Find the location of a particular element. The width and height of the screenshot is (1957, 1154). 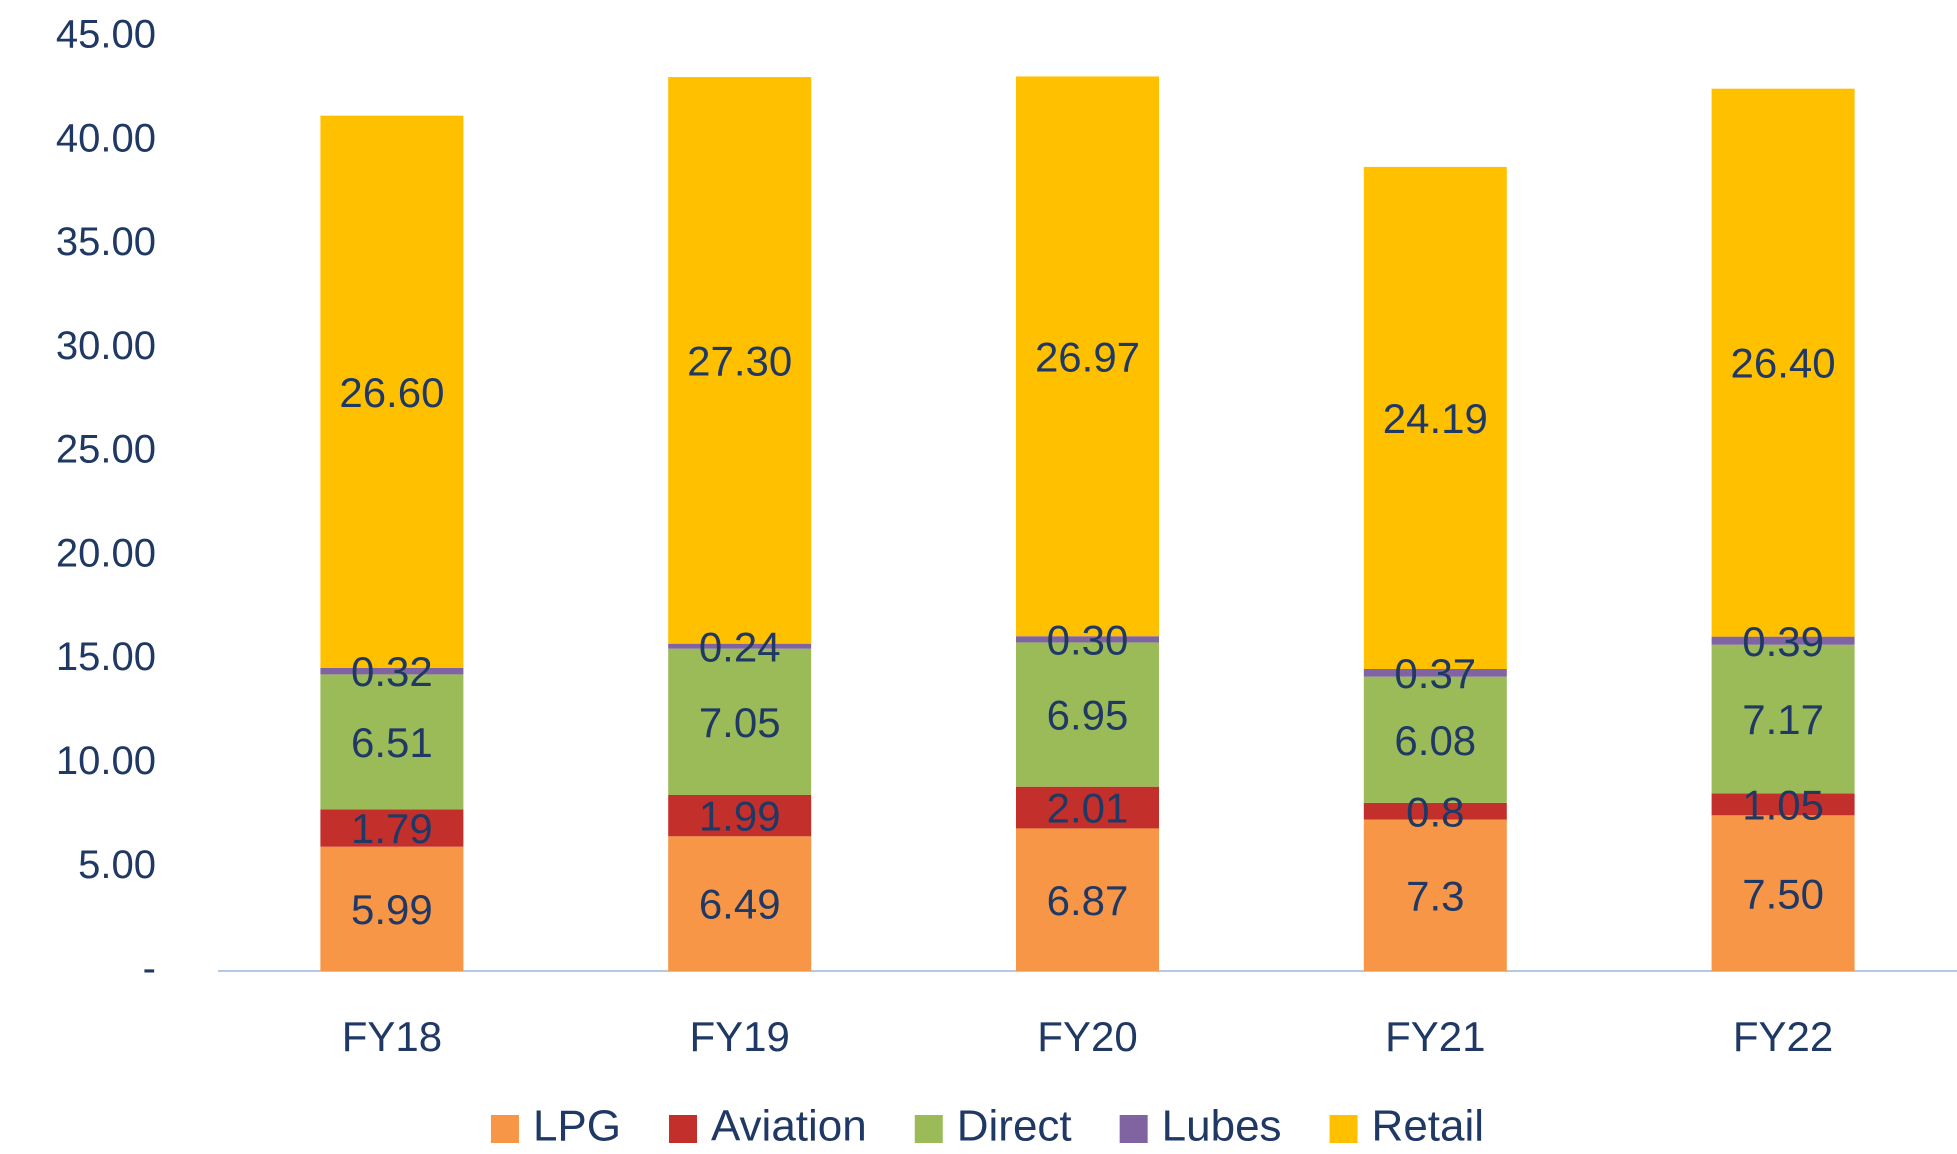

data-label: 7.17 is located at coordinates (1783, 719).